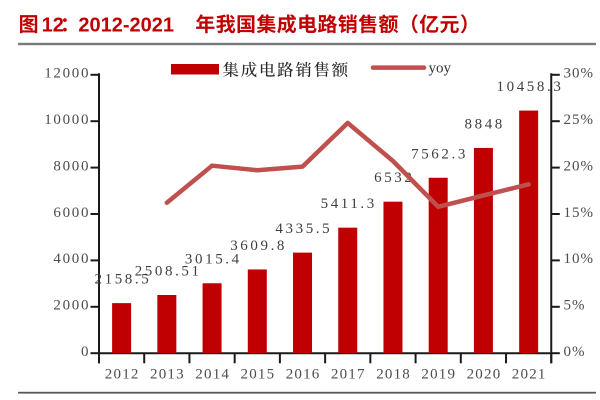  What do you see at coordinates (349, 204) in the screenshot?
I see `svg-text: 5411.3` at bounding box center [349, 204].